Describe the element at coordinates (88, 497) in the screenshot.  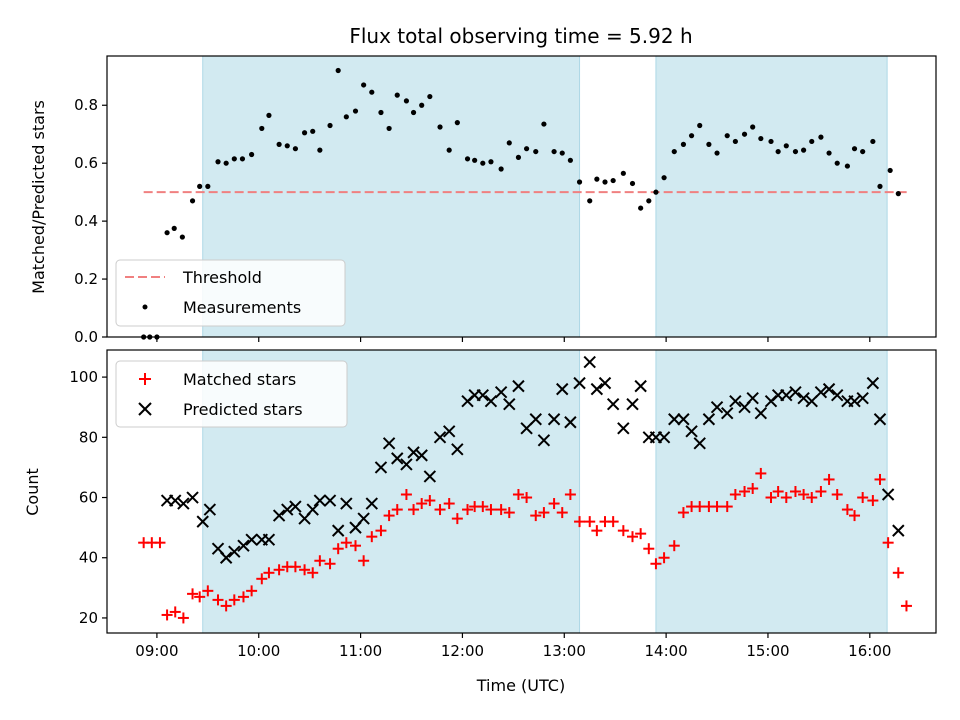
I see `bottom-y-ticks: 20 40 60 80 100` at that location.